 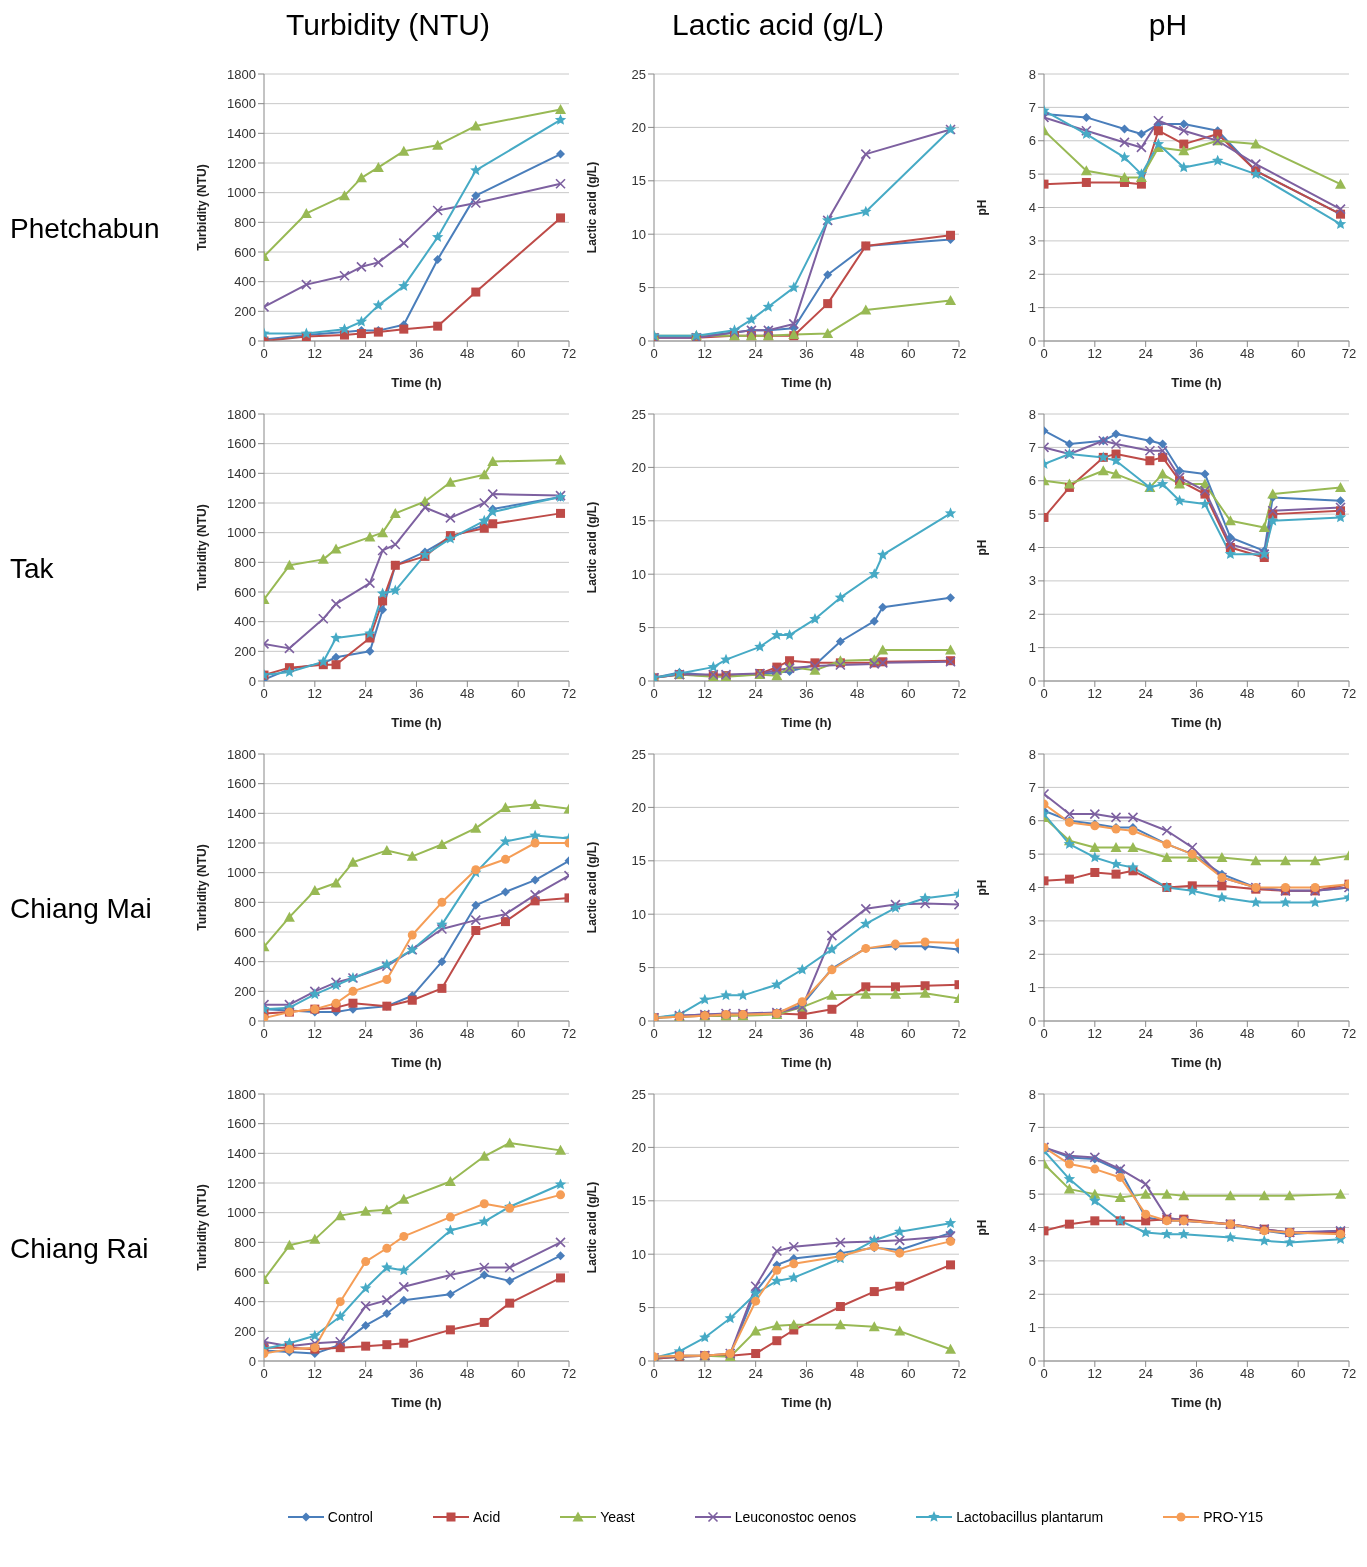 What do you see at coordinates (85, 229) in the screenshot?
I see `text: Phetchabun` at bounding box center [85, 229].